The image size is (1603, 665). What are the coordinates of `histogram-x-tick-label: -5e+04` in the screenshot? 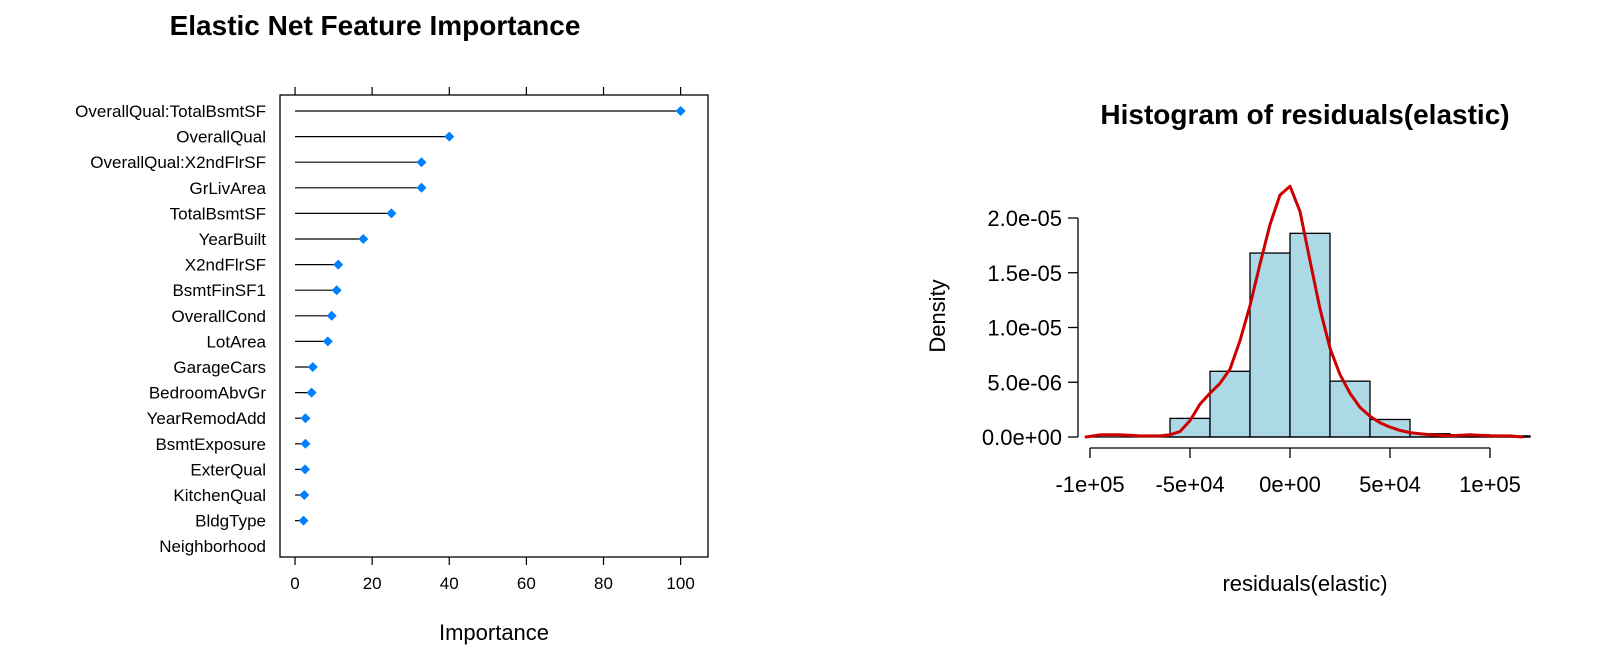 It's located at (1189, 484).